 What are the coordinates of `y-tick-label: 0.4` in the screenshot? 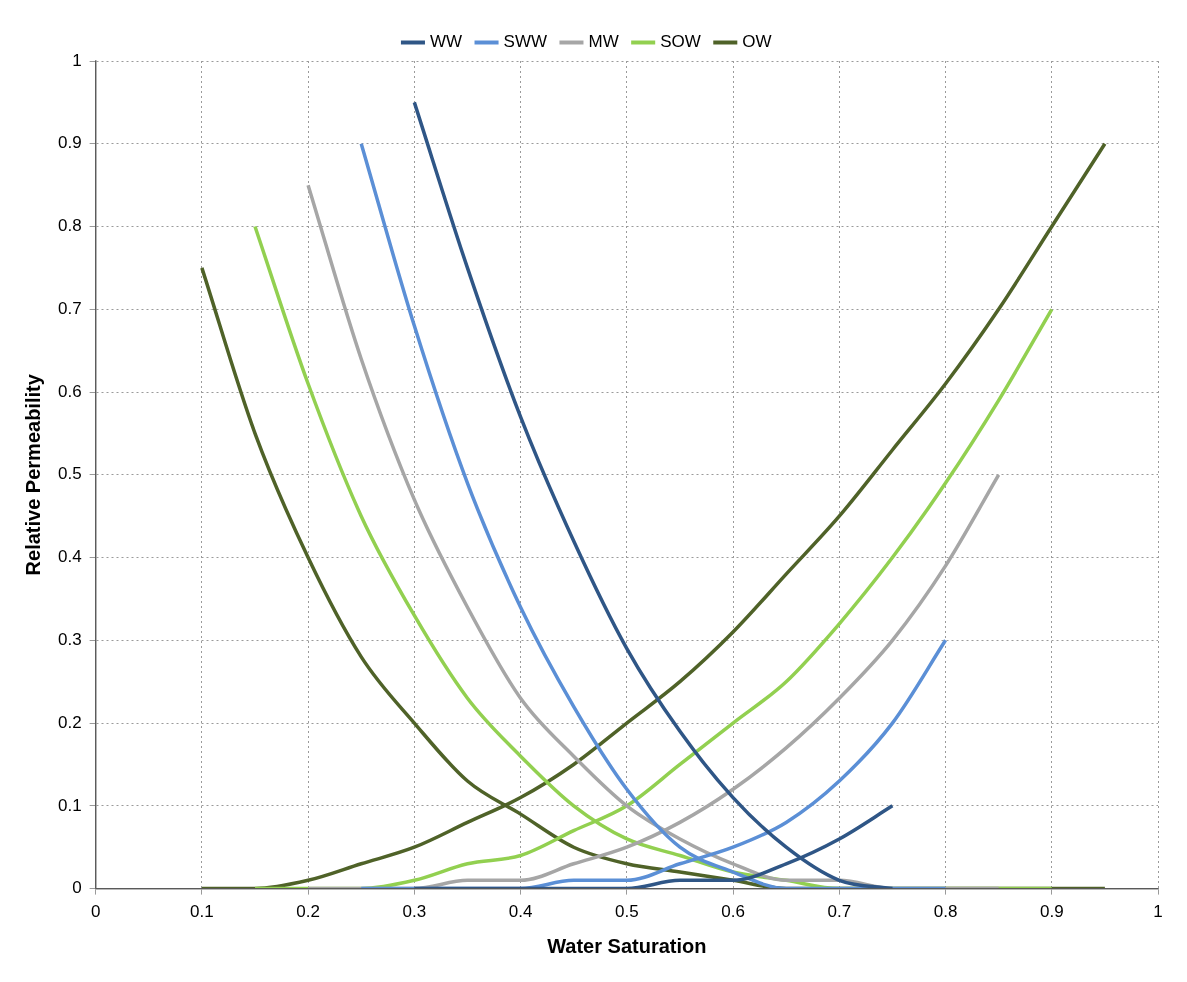 It's located at (69, 557).